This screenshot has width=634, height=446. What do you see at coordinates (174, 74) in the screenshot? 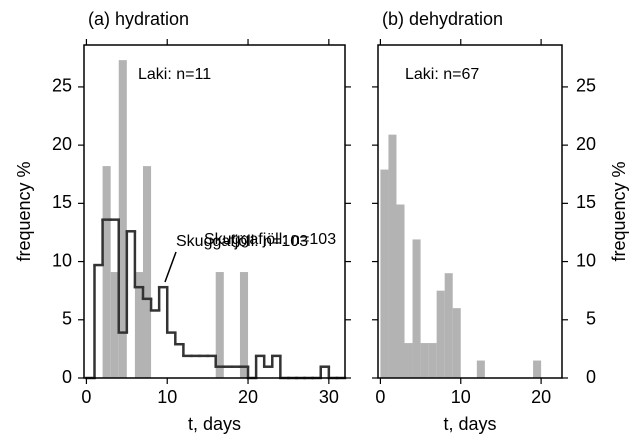
I see `annotation: Laki: n=11` at bounding box center [174, 74].